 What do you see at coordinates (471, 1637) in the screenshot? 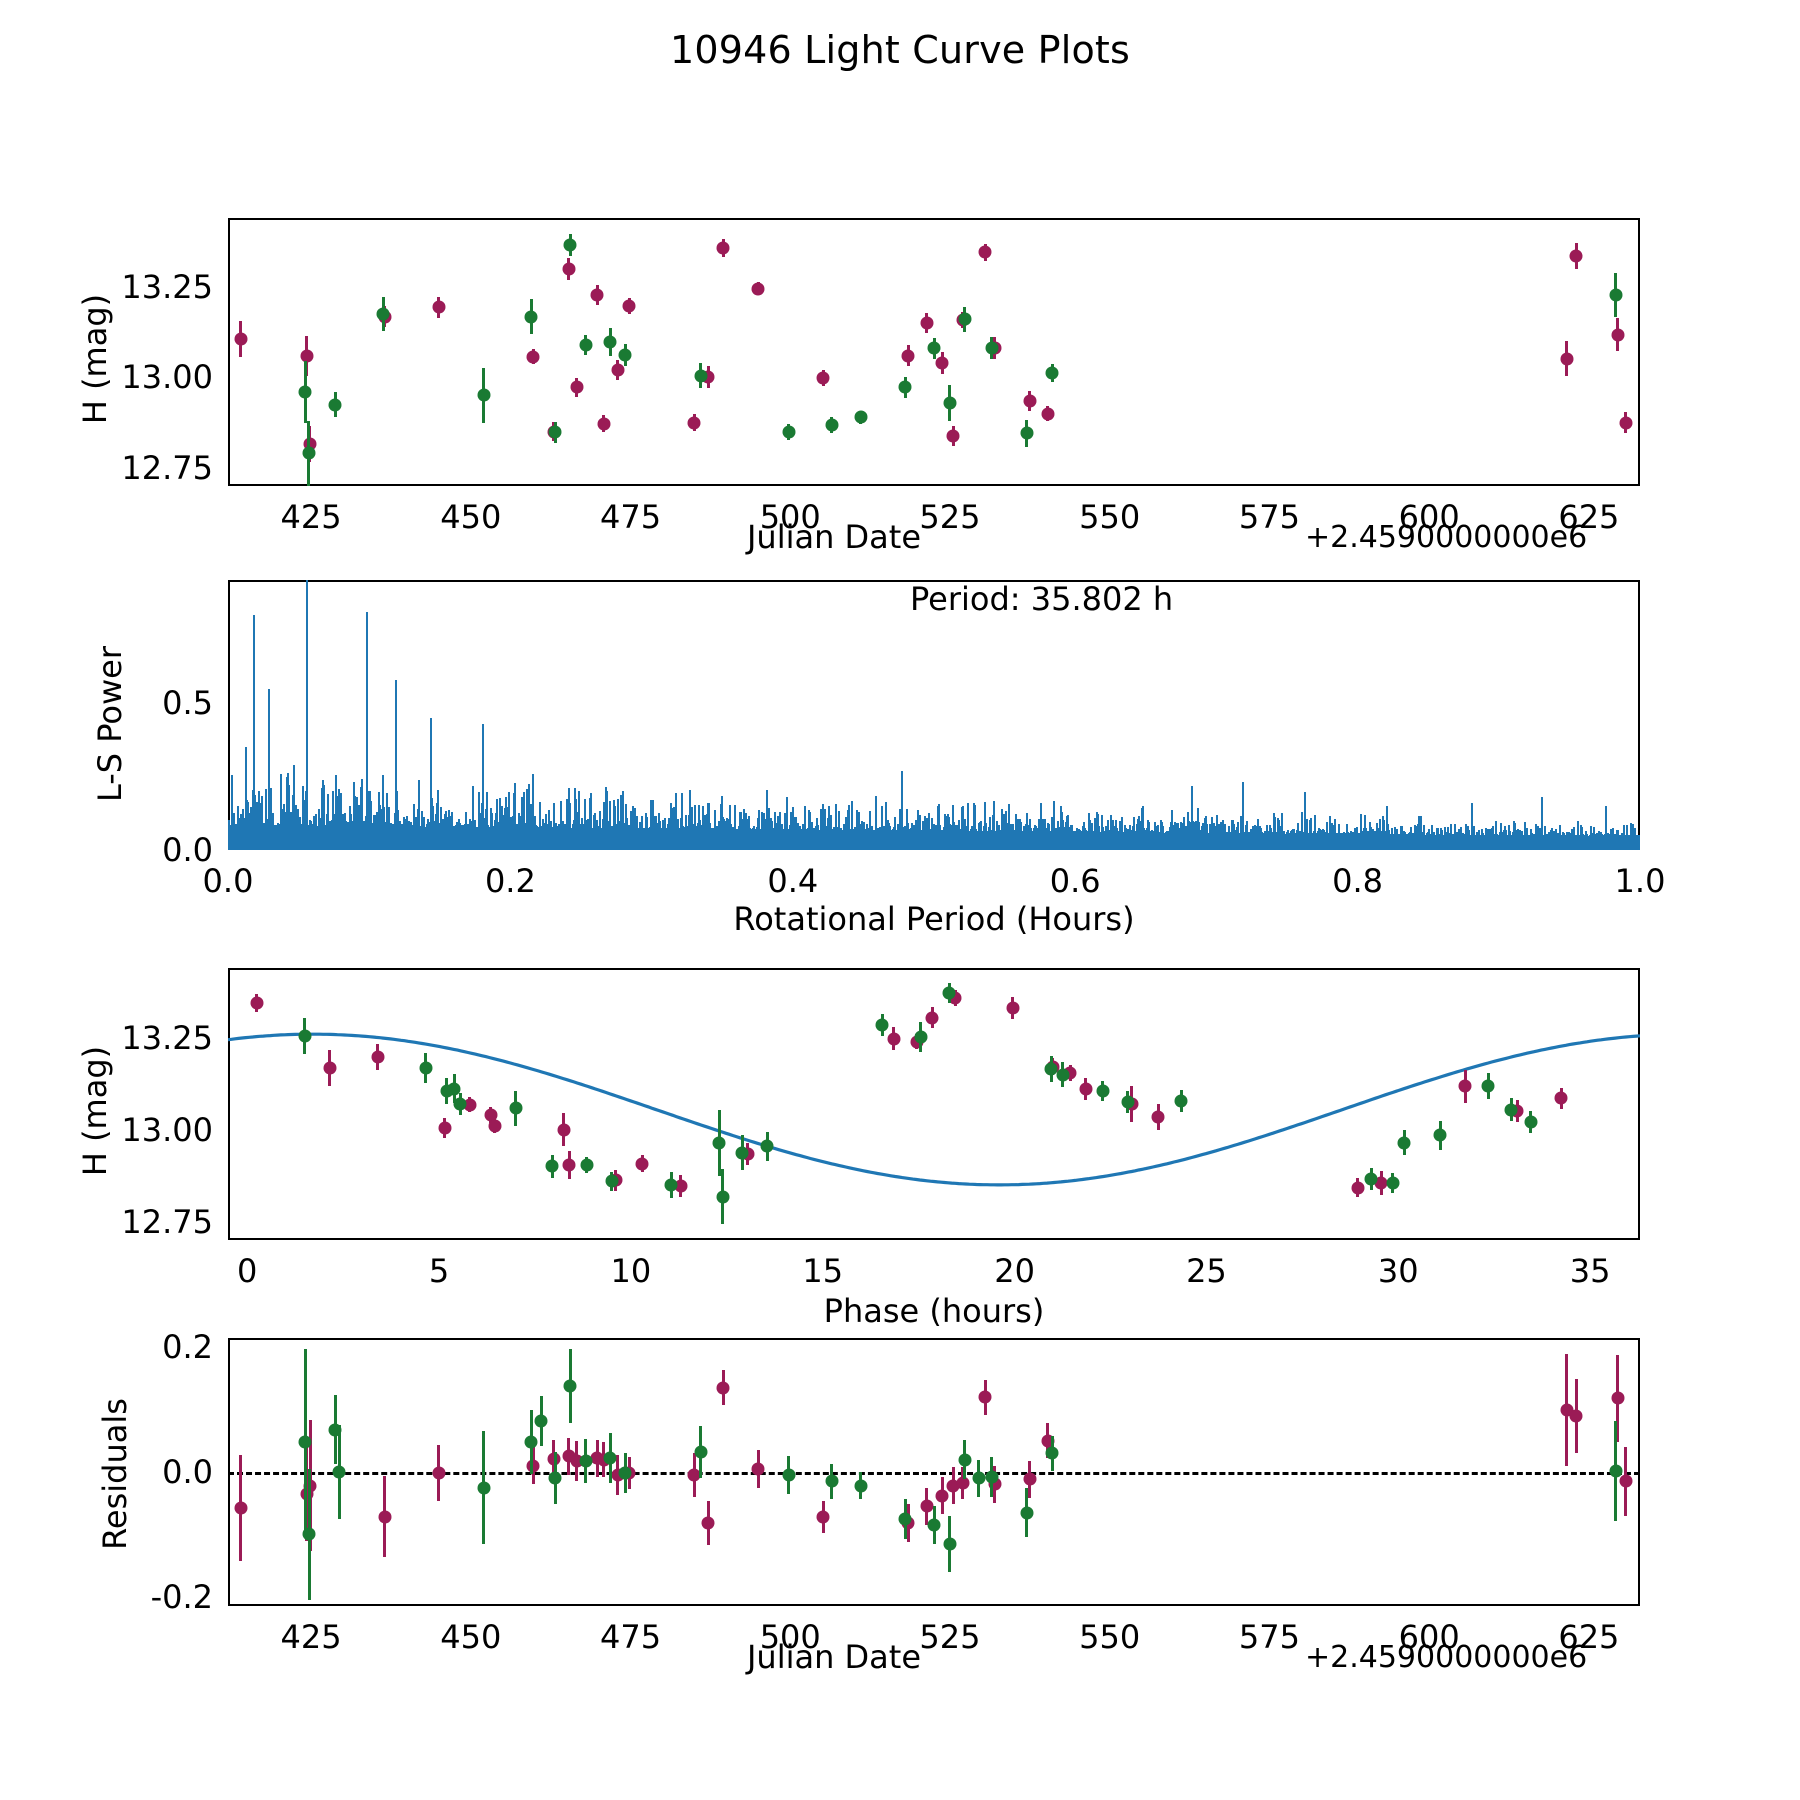
I see `x-tick-label: 450` at bounding box center [471, 1637].